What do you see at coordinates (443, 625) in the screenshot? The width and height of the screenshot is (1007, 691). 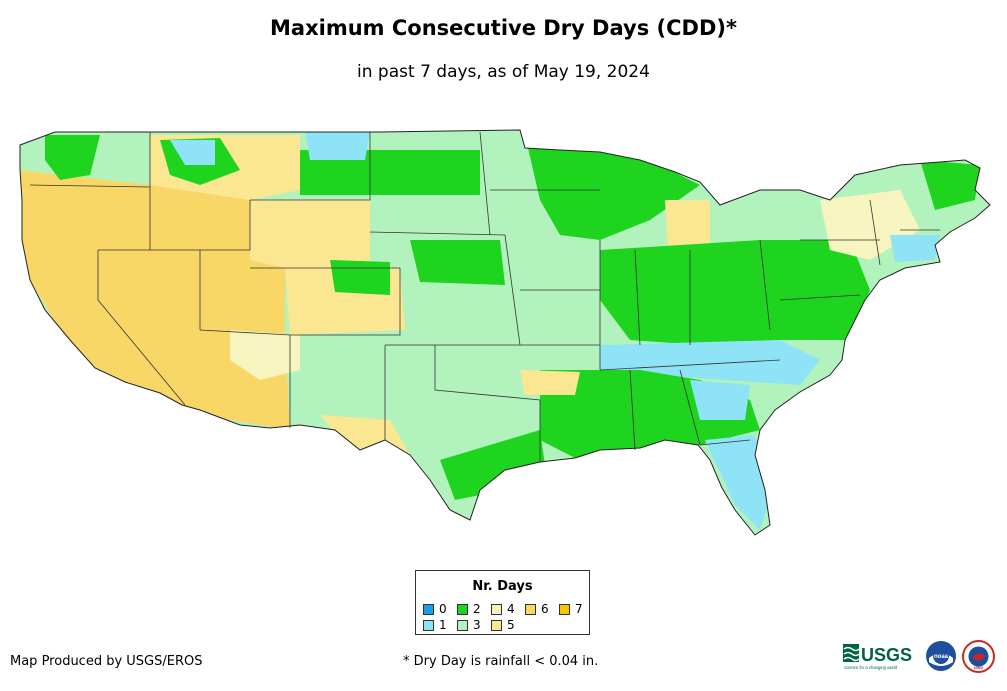 I see `legend-label: 1` at bounding box center [443, 625].